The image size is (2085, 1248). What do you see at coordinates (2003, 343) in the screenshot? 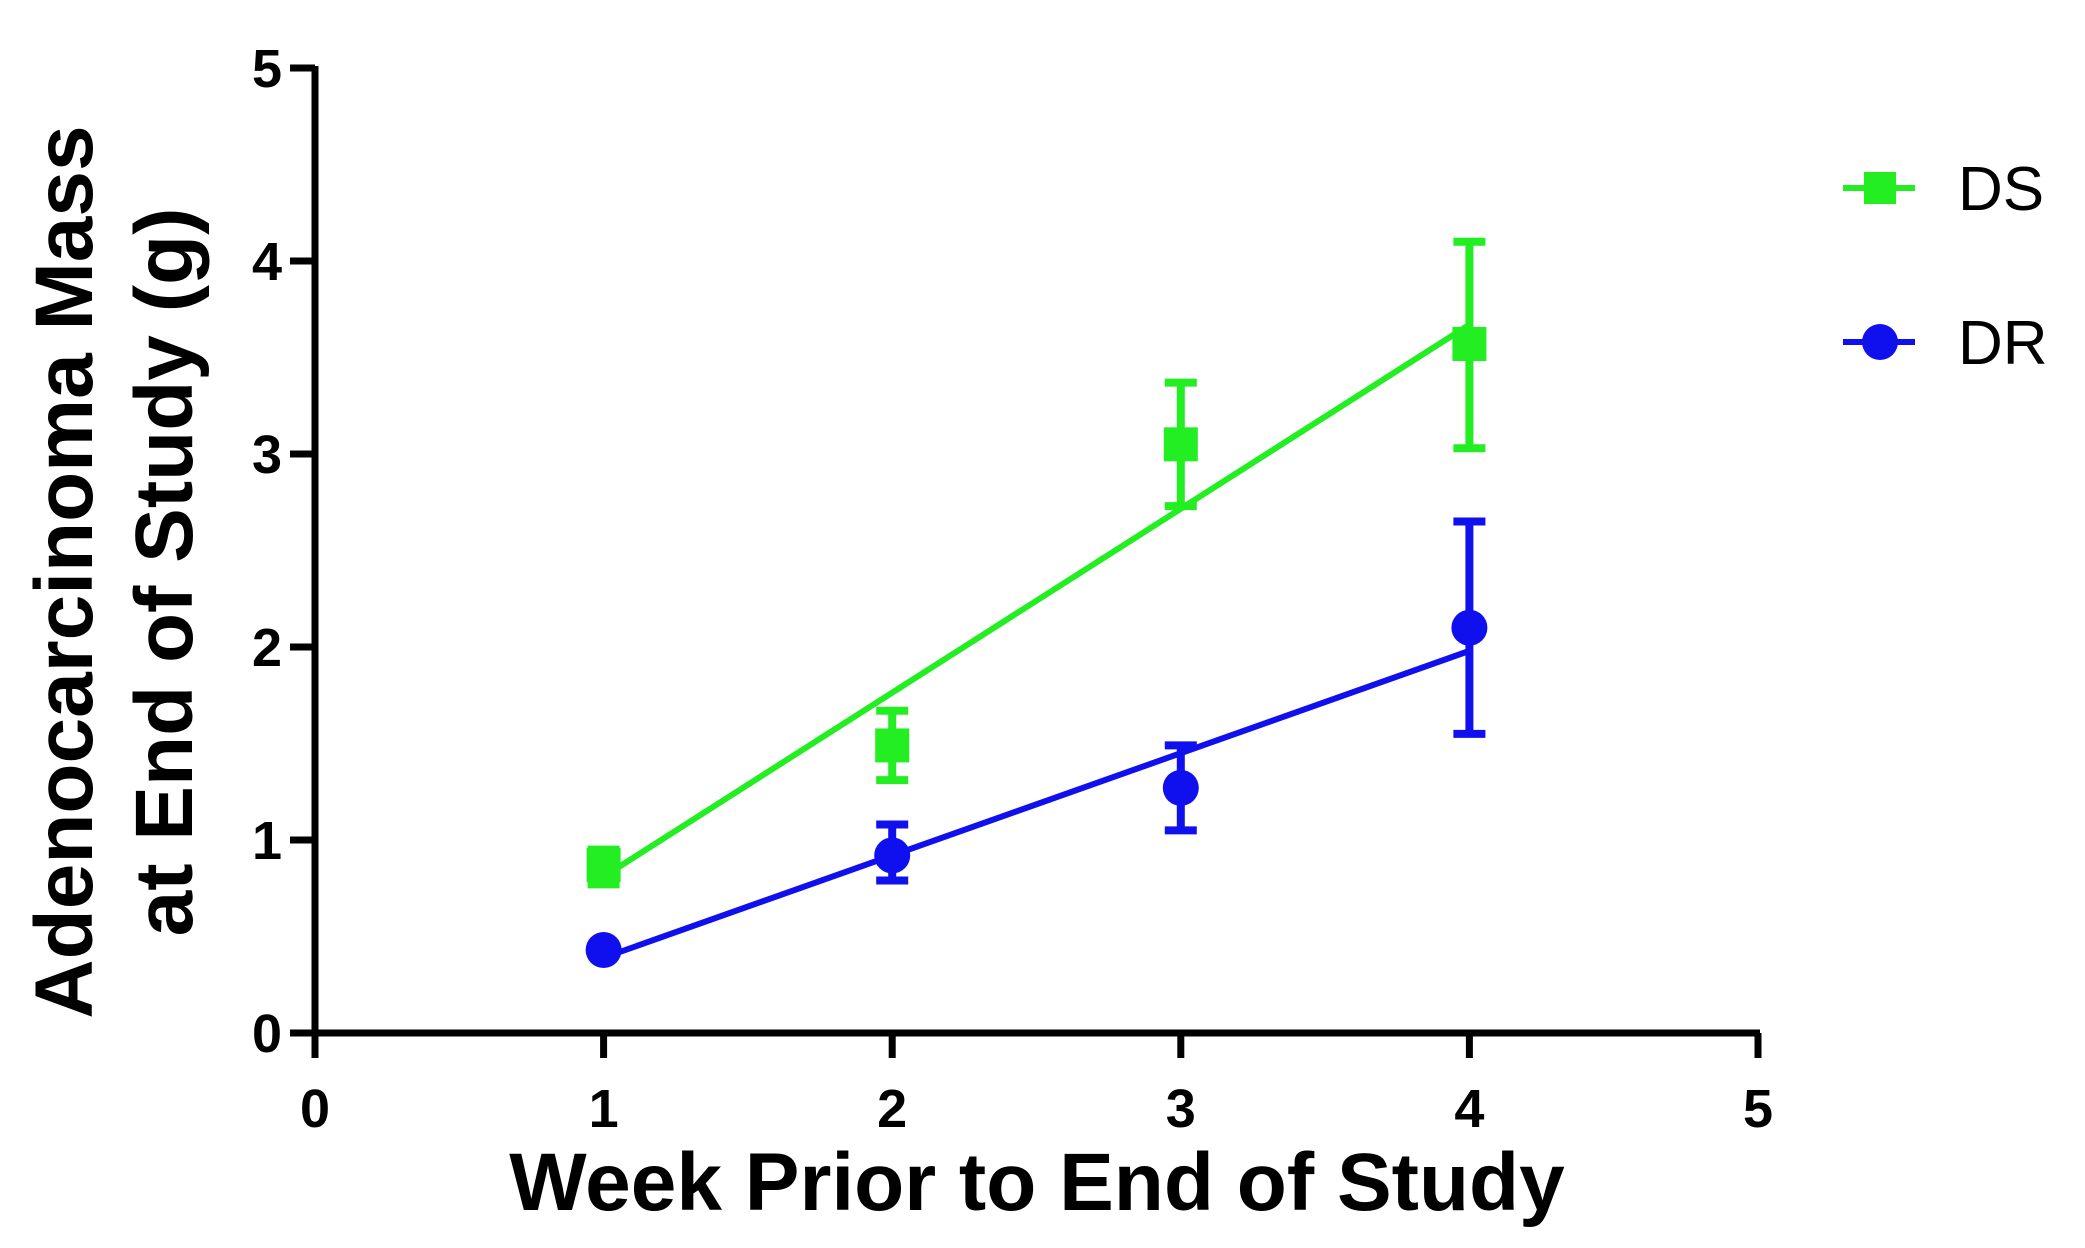
I see `legend-label-dr: DR` at bounding box center [2003, 343].